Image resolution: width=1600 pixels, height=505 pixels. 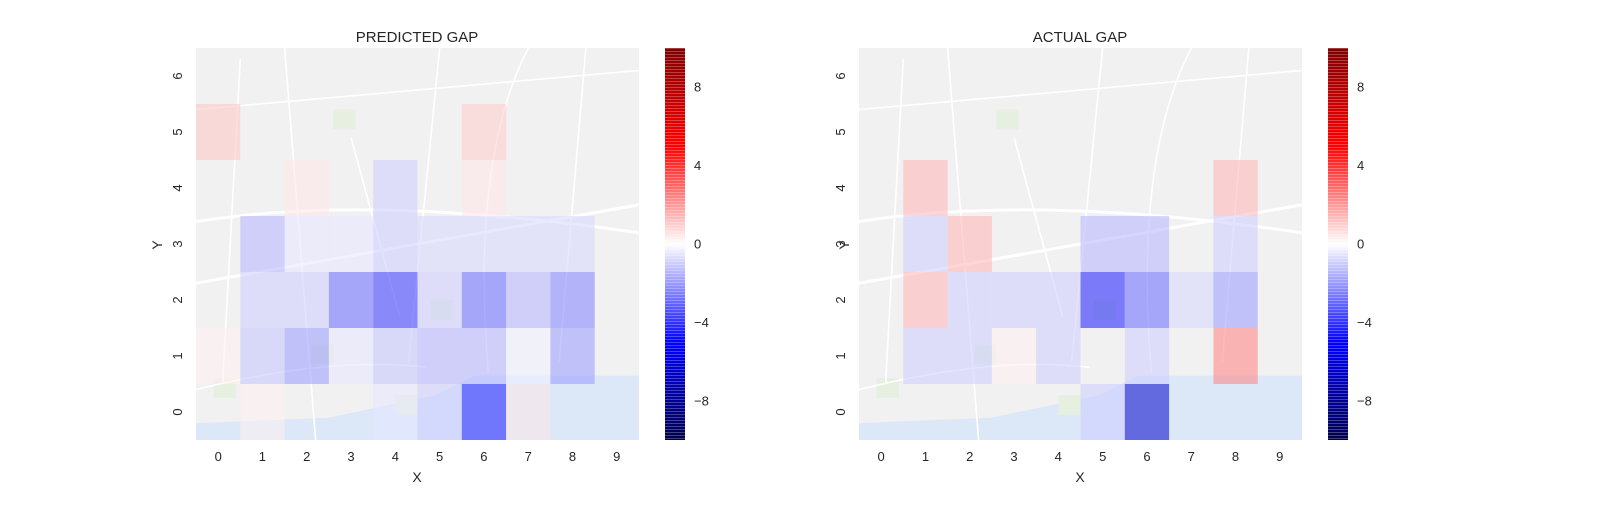 What do you see at coordinates (1013, 456) in the screenshot?
I see `x-tick-label: 3` at bounding box center [1013, 456].